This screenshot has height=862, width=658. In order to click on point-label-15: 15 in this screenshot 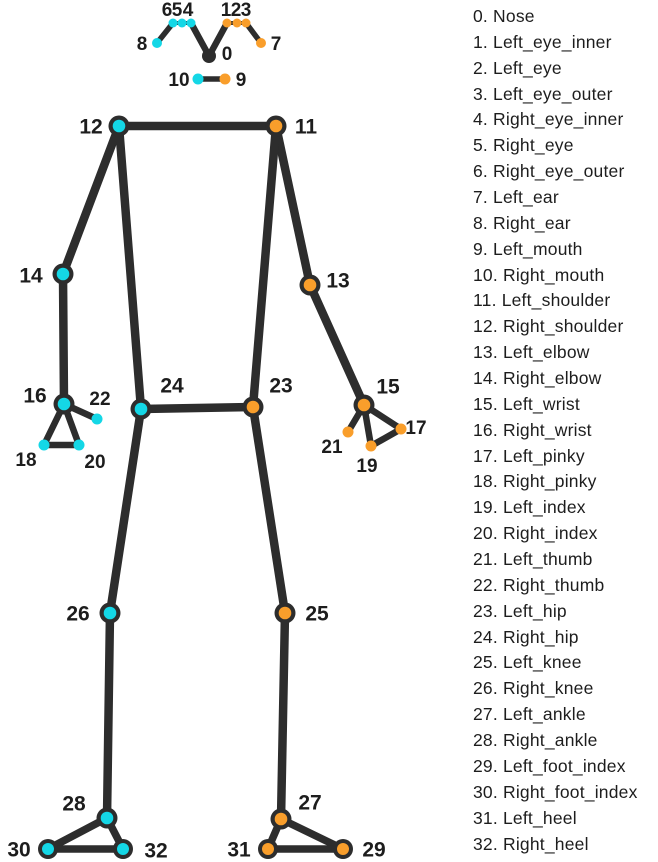, I will do `click(388, 387)`.